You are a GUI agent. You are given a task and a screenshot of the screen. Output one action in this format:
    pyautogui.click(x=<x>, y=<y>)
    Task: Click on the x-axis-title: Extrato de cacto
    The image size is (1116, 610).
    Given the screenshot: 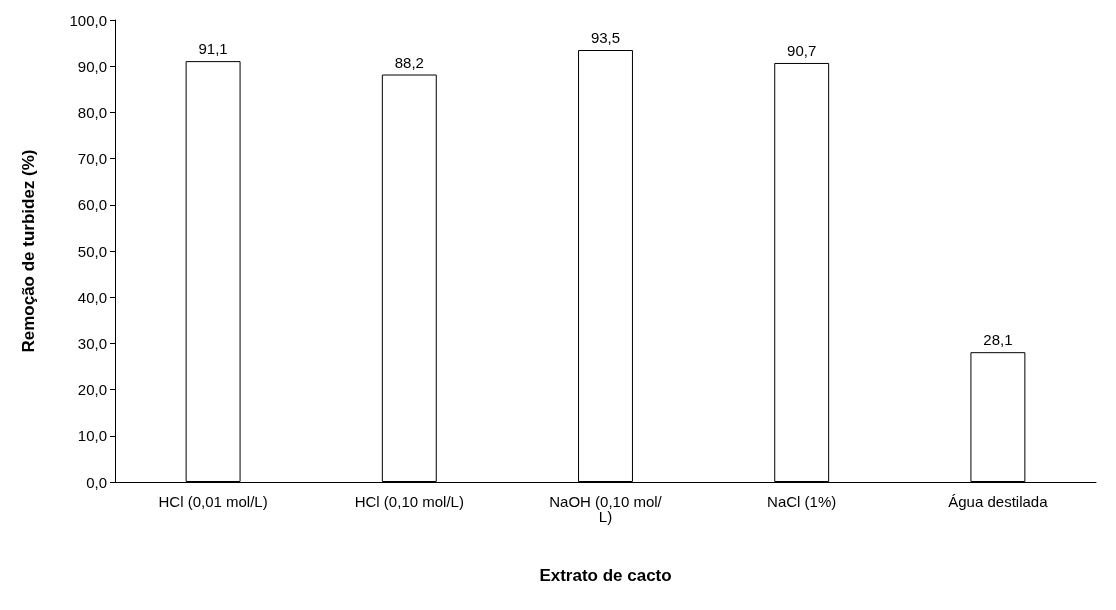 What is the action you would take?
    pyautogui.click(x=605, y=575)
    